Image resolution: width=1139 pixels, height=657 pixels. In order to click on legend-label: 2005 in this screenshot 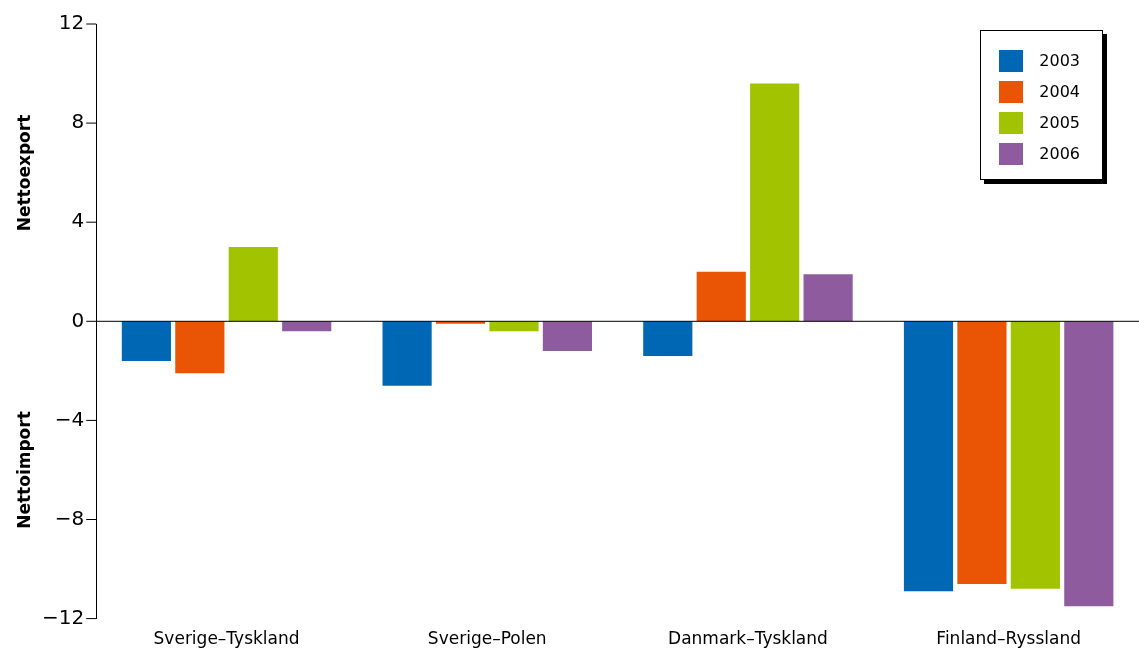, I will do `click(1059, 122)`.